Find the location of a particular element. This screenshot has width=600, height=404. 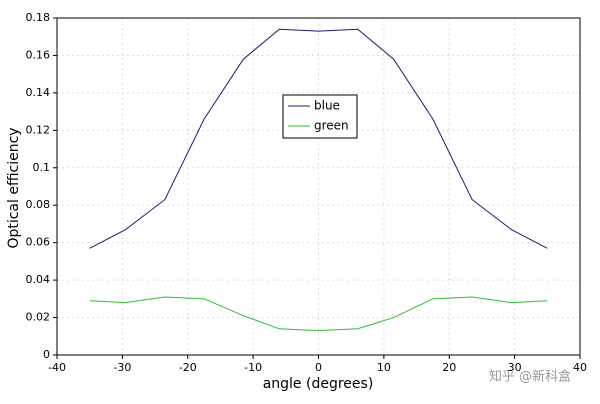

watermark: 知乎 @新科盒 is located at coordinates (530, 377).